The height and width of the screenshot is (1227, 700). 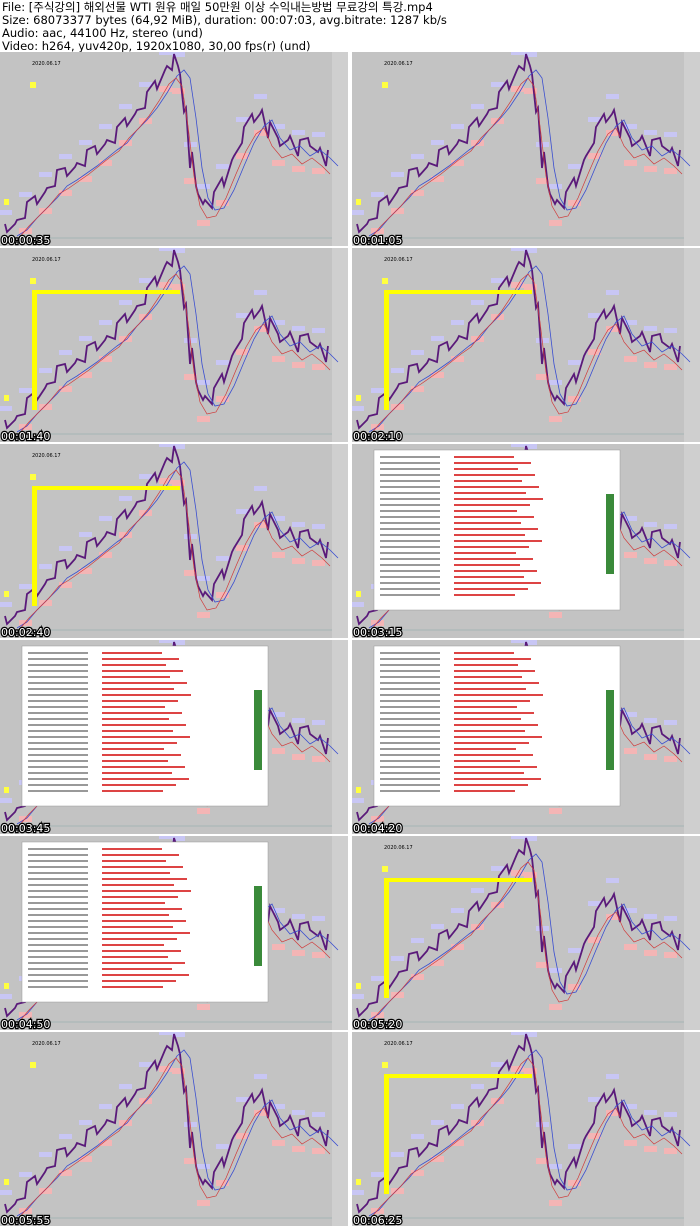 I want to click on thumbnail: 2020.06.17 00:01:05, so click(x=526, y=150).